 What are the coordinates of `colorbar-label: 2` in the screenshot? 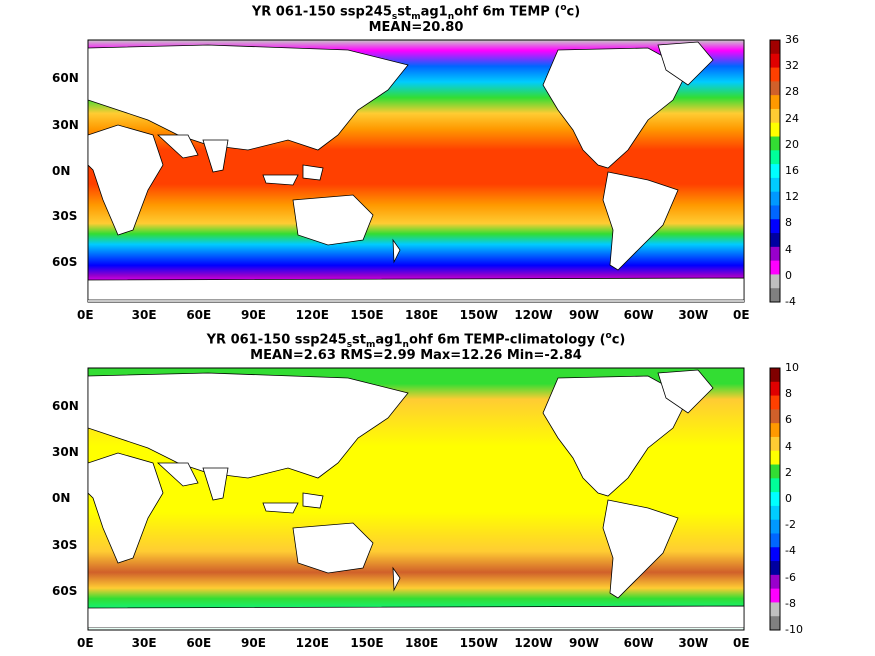 It's located at (788, 472).